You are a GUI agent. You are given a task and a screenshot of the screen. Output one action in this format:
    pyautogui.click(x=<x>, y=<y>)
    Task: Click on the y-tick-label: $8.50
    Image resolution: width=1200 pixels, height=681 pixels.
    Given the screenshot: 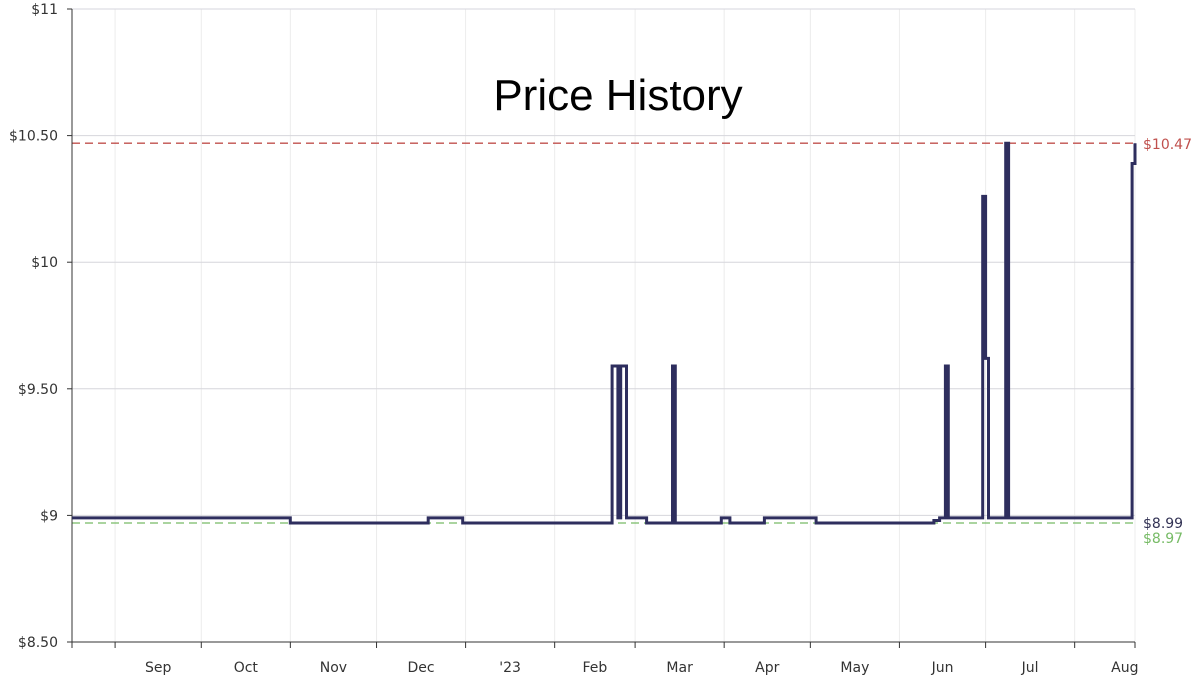 What is the action you would take?
    pyautogui.click(x=38, y=643)
    